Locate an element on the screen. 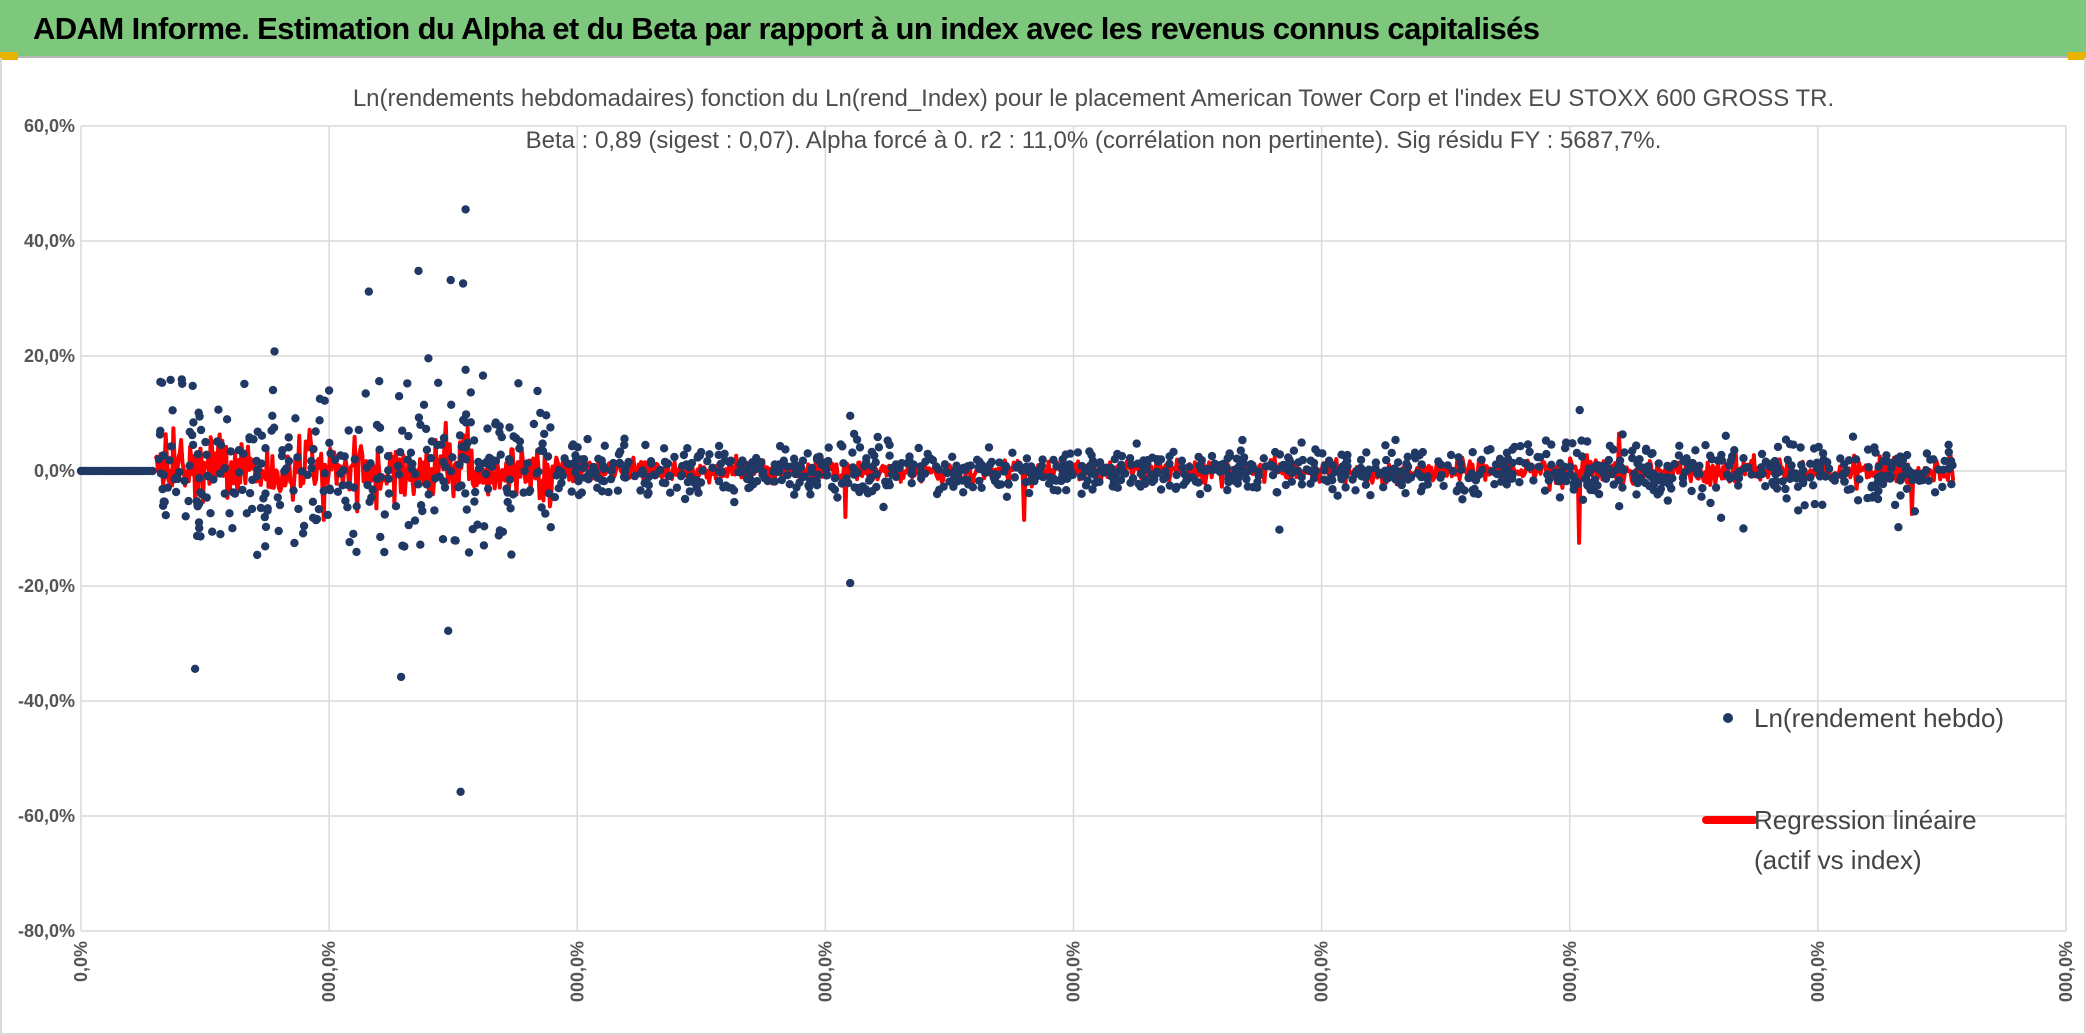 The image size is (2086, 1035). y-tick-label: 40,0% is located at coordinates (49, 241).